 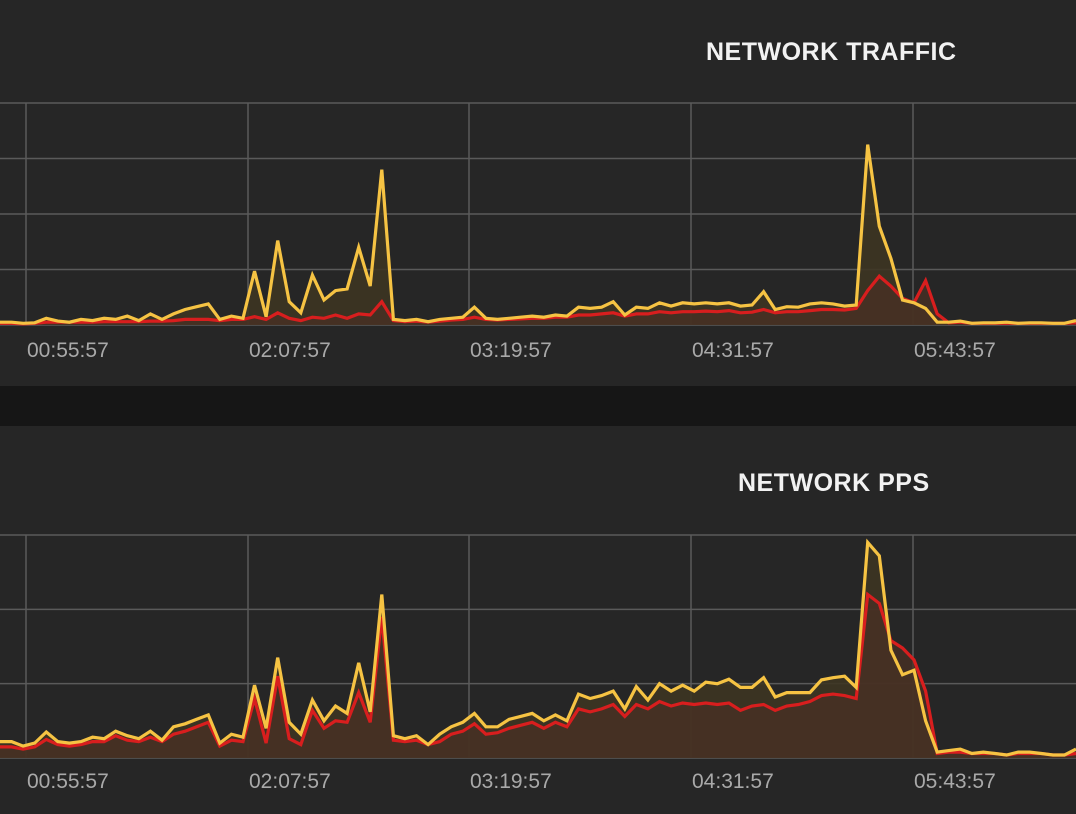 What do you see at coordinates (834, 483) in the screenshot?
I see `panel-title: NETWORK PPS` at bounding box center [834, 483].